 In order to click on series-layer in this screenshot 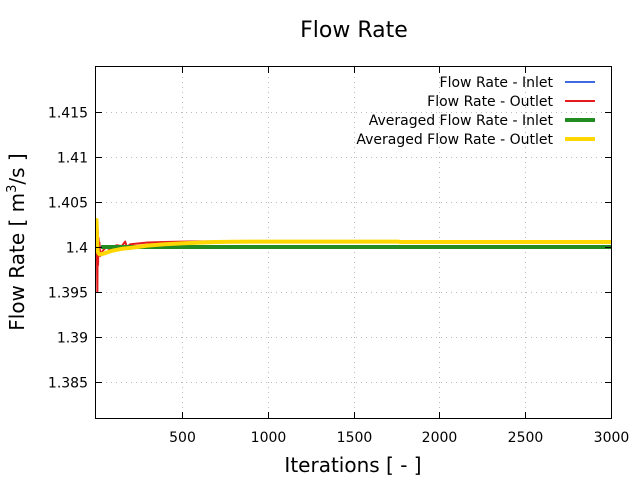, I will do `click(353, 255)`.